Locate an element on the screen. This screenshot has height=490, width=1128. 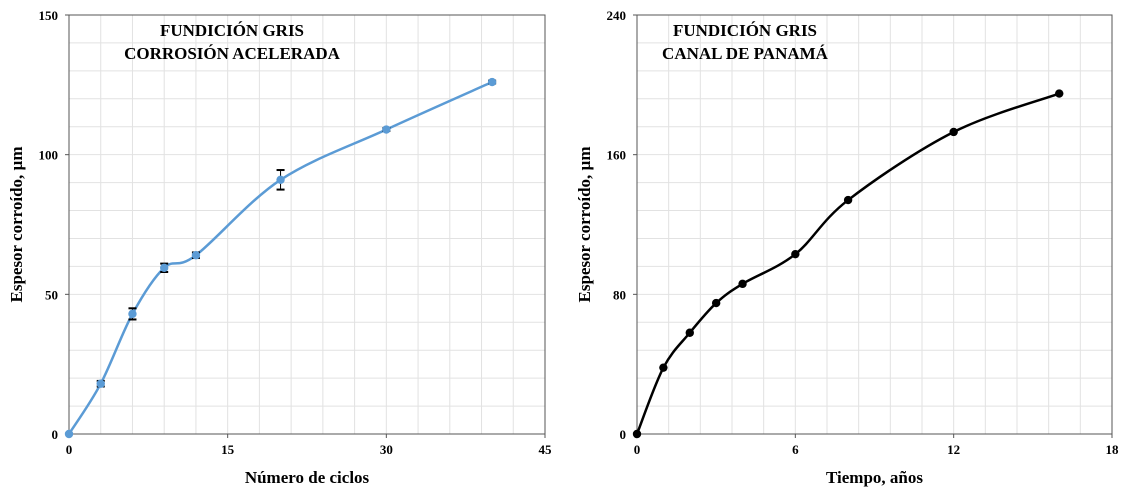
y-tick-label: 150 is located at coordinates (49, 15).